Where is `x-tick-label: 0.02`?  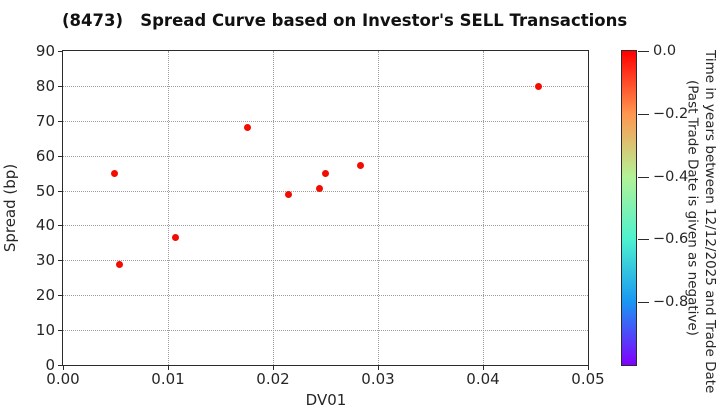
x-tick-label: 0.02 is located at coordinates (273, 379).